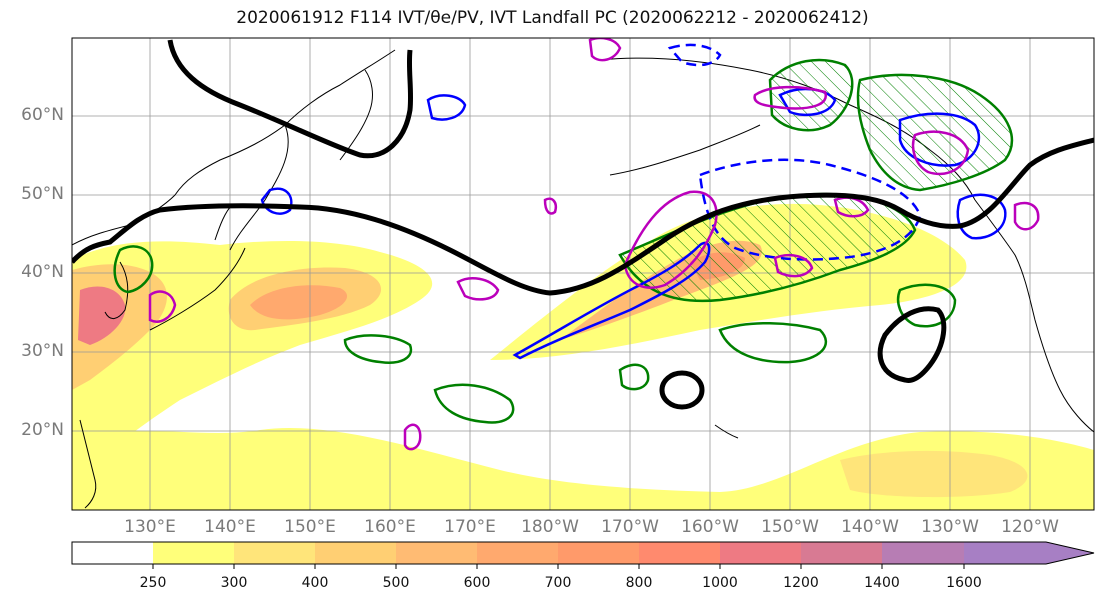  What do you see at coordinates (396, 583) in the screenshot?
I see `colorbar-label-500: 500` at bounding box center [396, 583].